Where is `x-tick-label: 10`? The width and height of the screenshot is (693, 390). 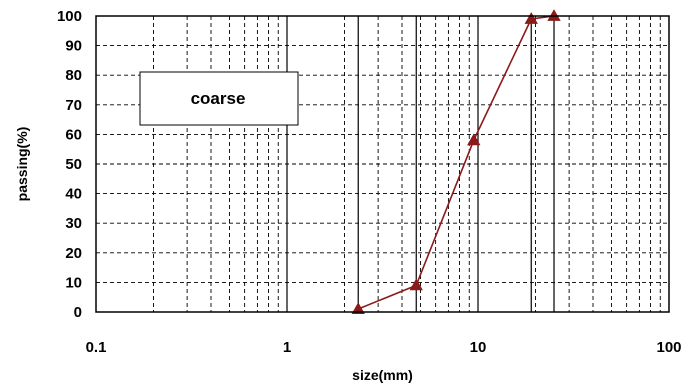 x-tick-label: 10 is located at coordinates (478, 347).